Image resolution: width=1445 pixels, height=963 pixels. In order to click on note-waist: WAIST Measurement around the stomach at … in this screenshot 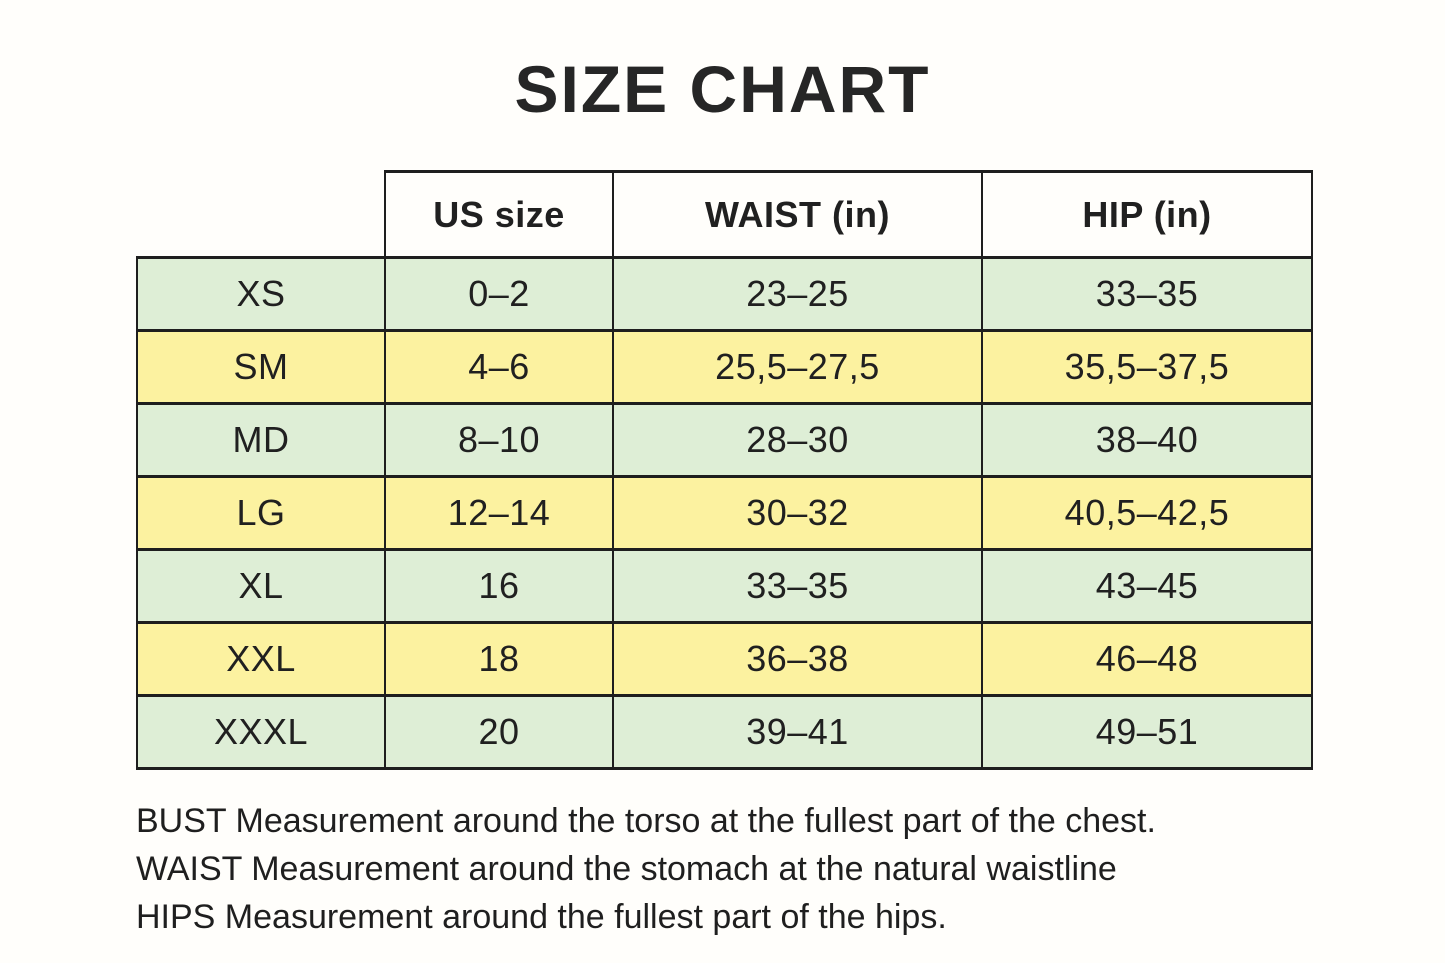, I will do `click(626, 869)`.